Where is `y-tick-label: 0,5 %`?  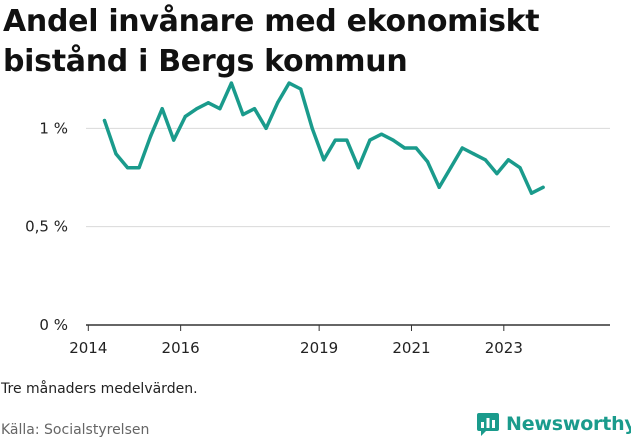
y-tick-label: 0,5 % is located at coordinates (46, 227).